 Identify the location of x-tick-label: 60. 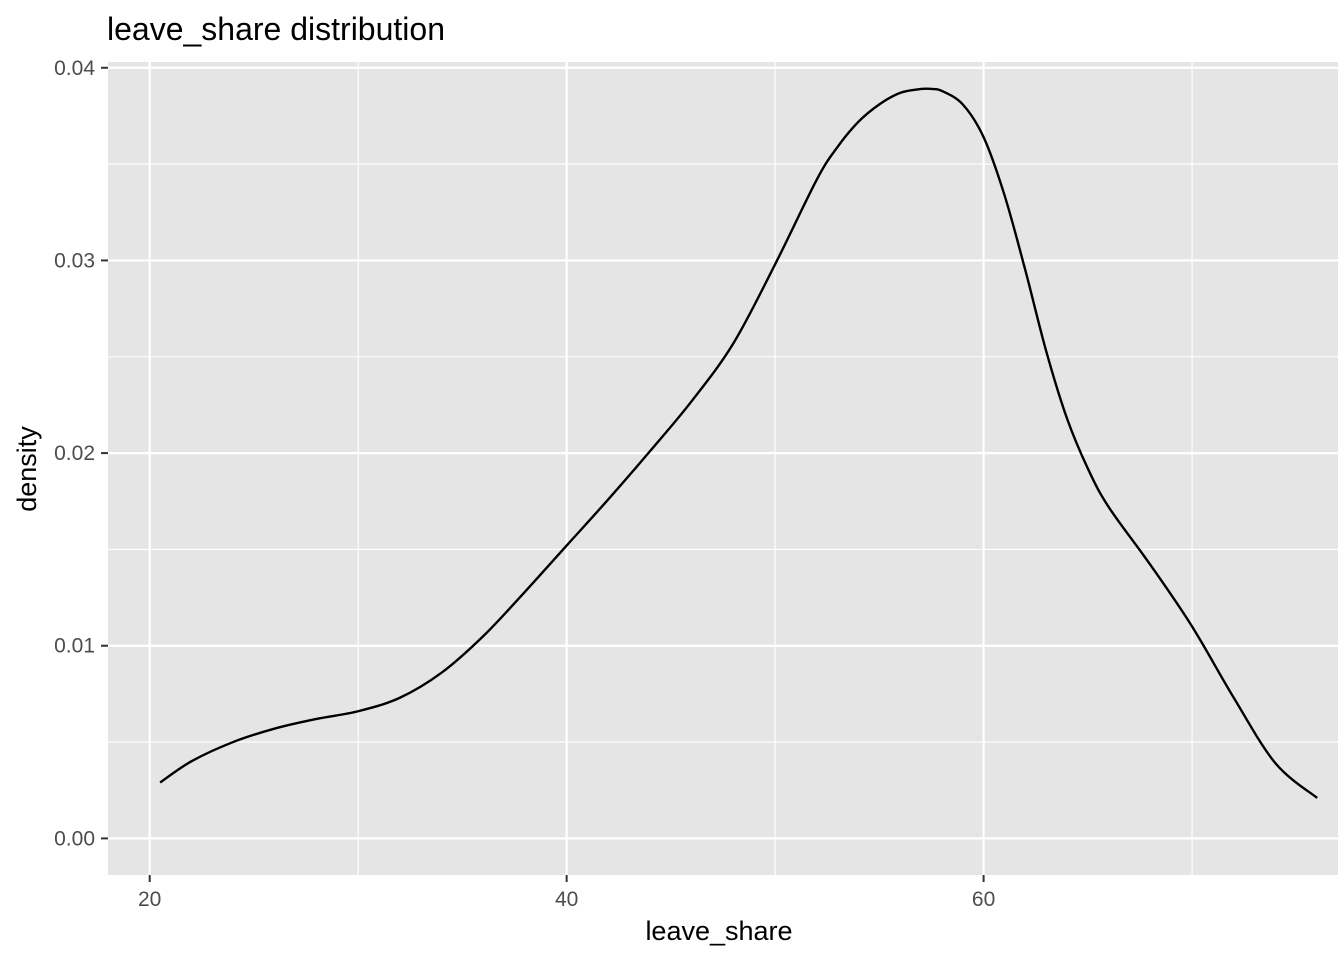
(983, 899).